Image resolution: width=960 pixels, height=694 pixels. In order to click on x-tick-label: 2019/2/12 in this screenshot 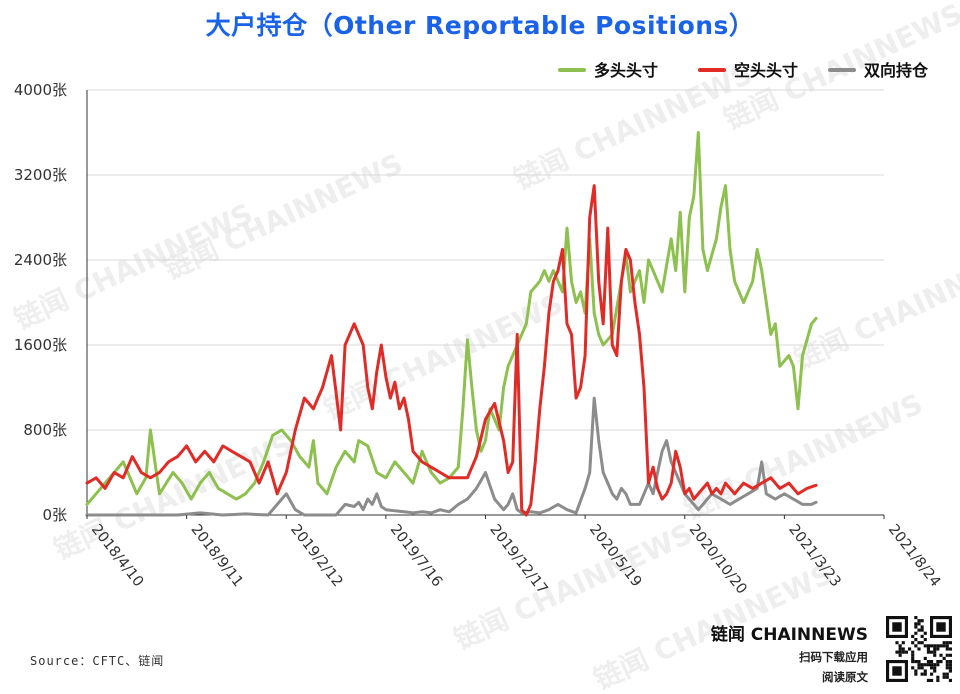, I will do `click(316, 556)`.